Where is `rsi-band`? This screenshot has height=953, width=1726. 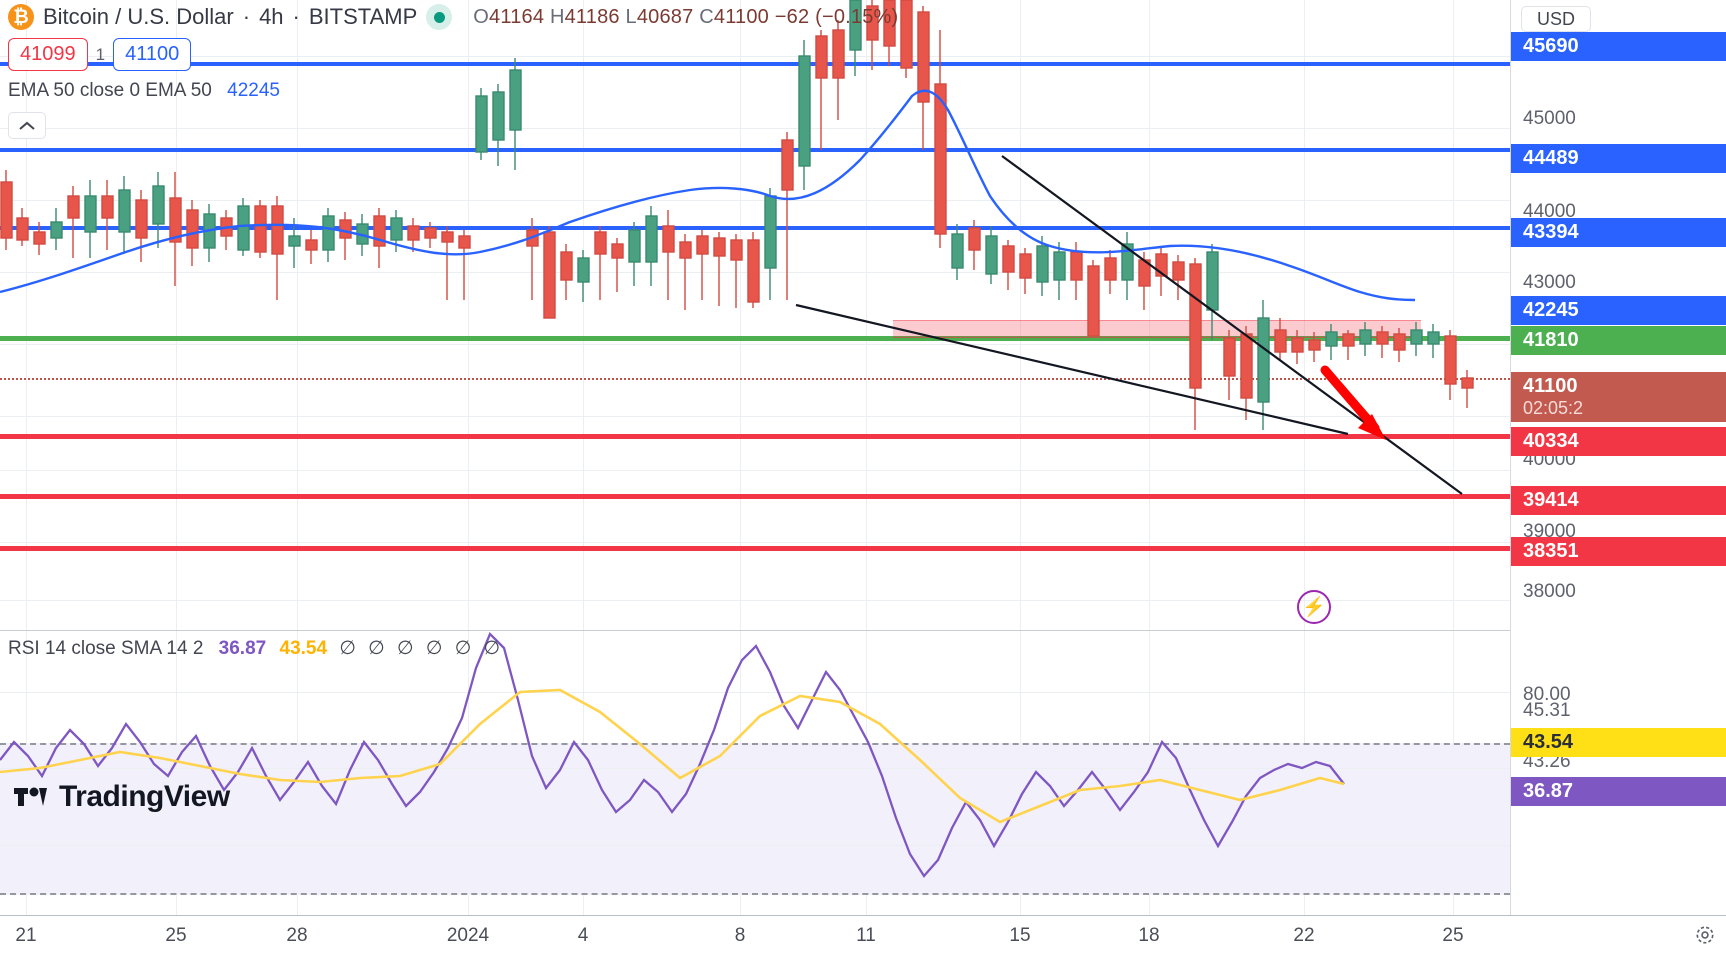
rsi-band is located at coordinates (755, 819).